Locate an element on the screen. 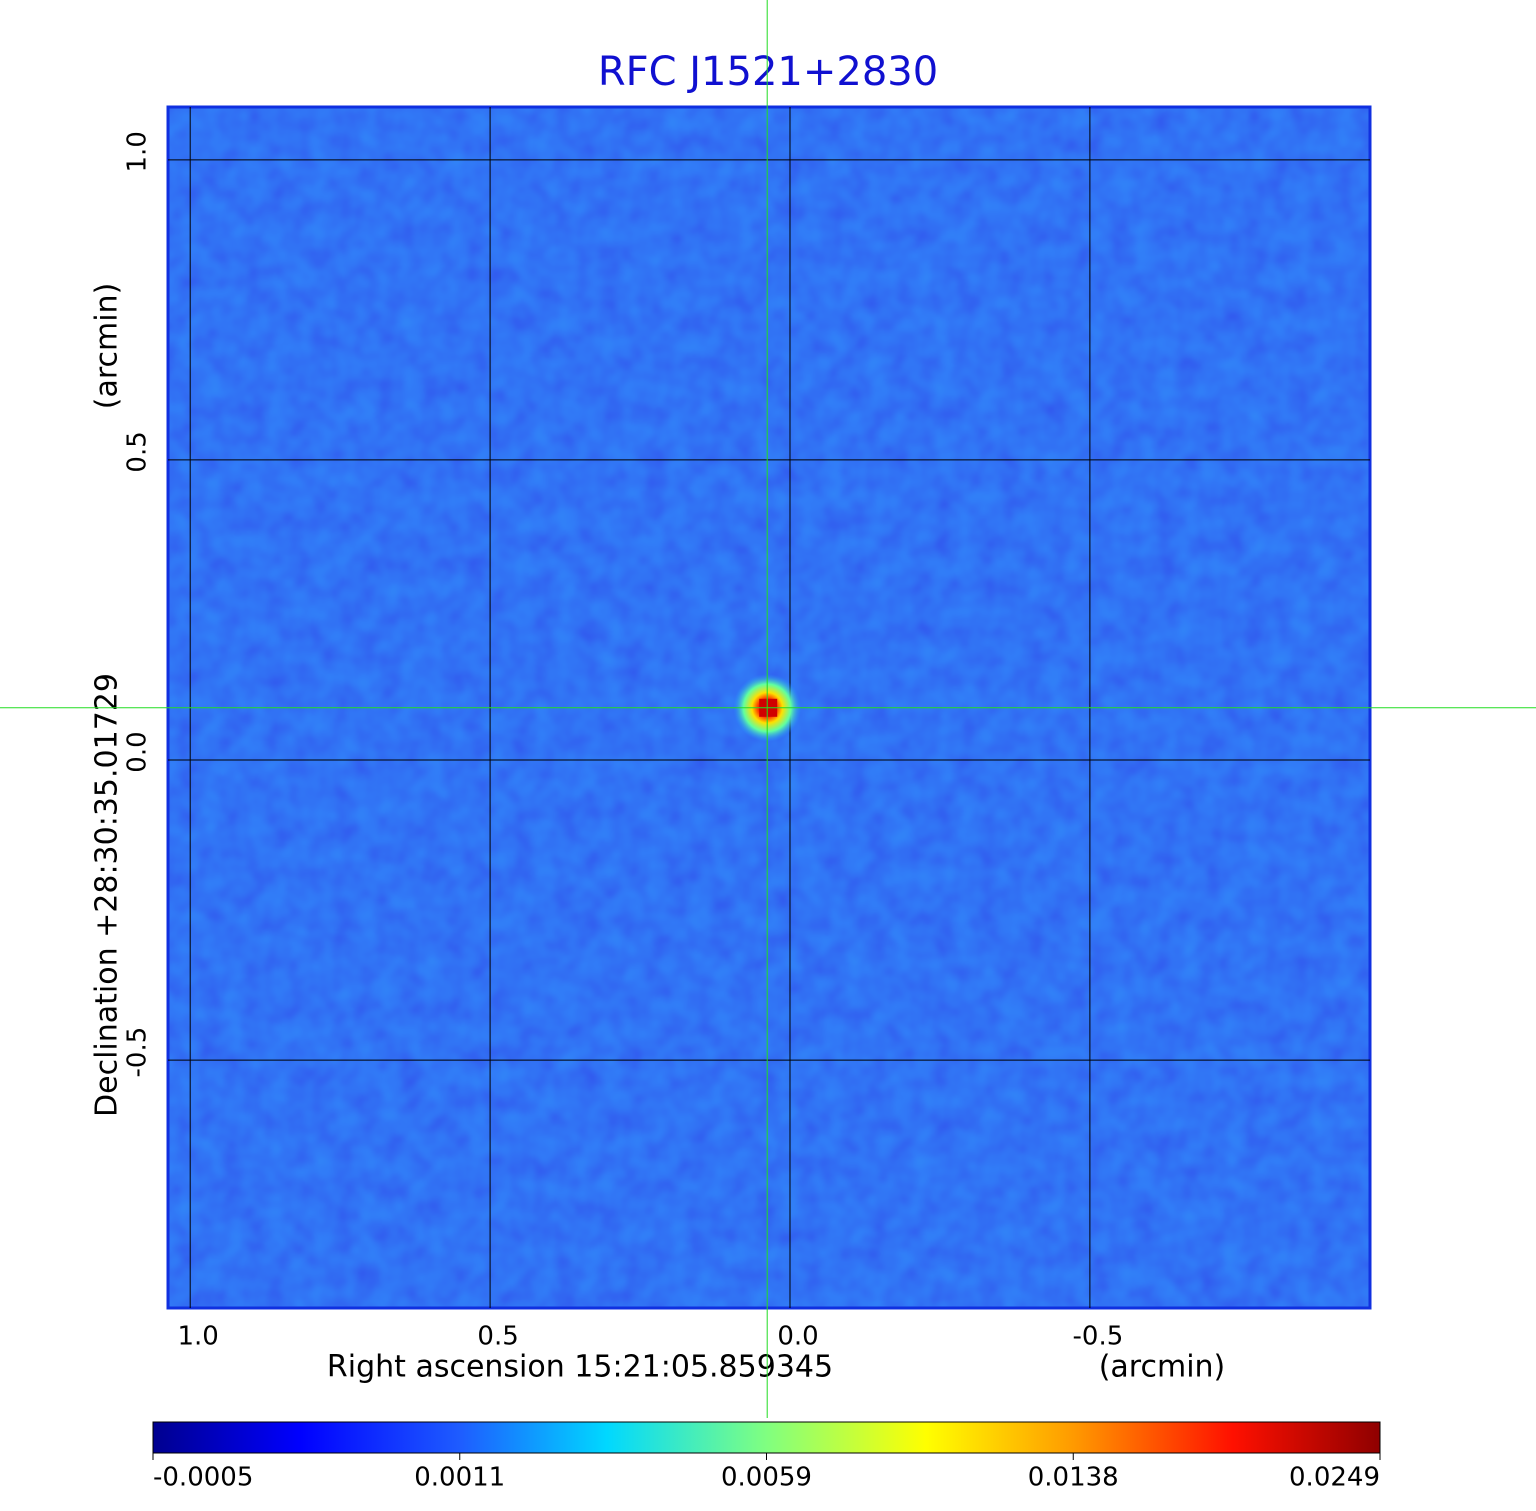 This screenshot has width=1536, height=1511. y-tick-label: 0.5 is located at coordinates (138, 451).